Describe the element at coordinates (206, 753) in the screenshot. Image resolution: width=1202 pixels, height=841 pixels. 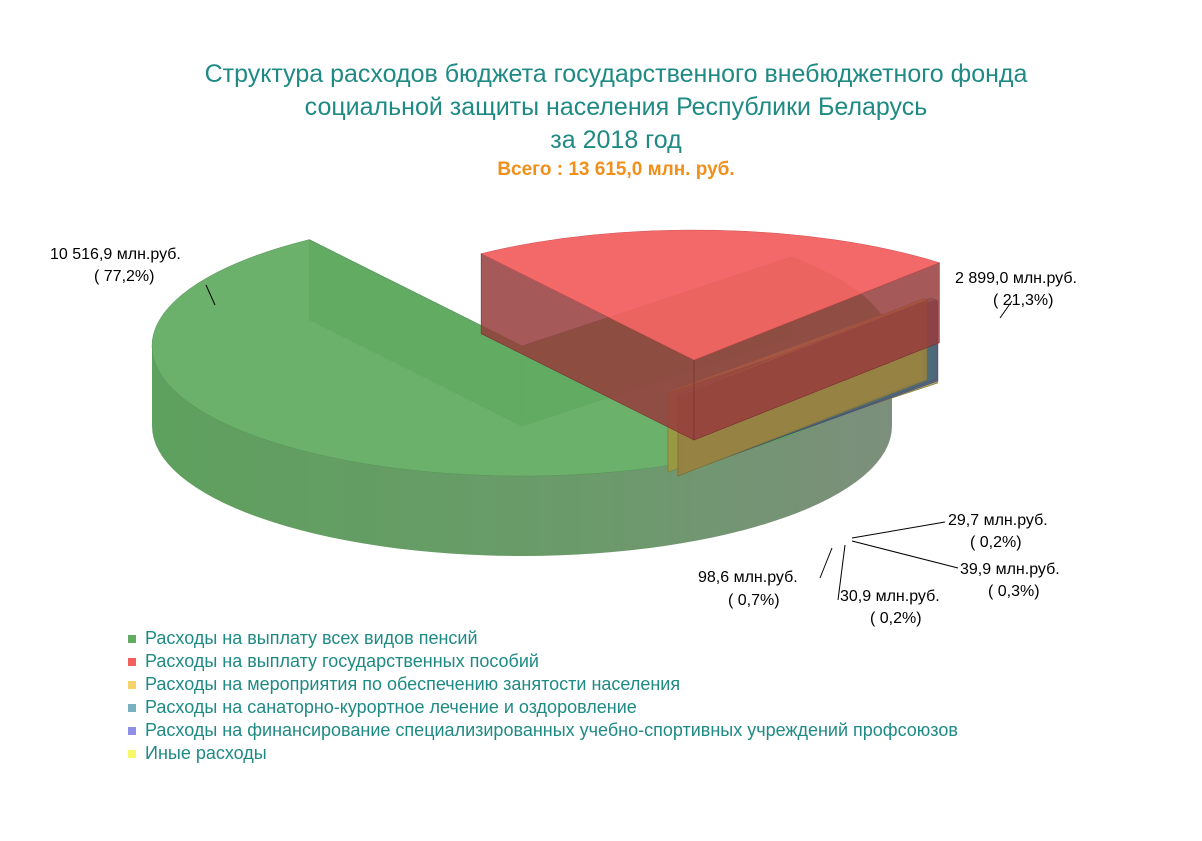
I see `legend-label: Иные расходы` at that location.